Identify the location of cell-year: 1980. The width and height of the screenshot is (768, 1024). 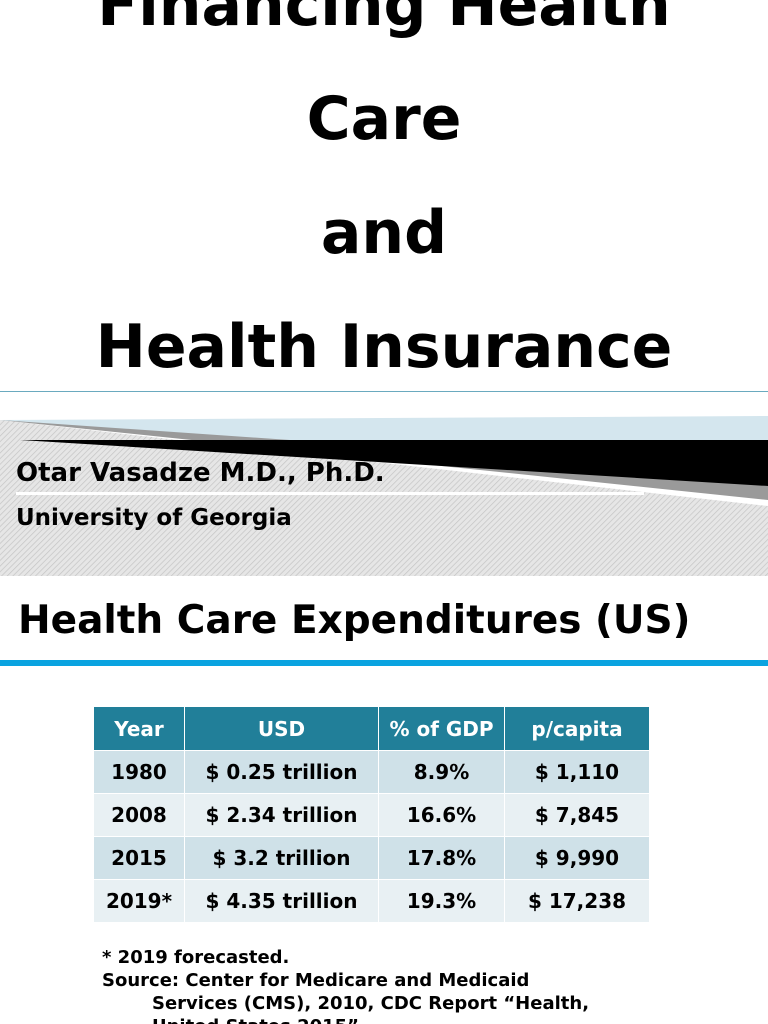
(139, 772).